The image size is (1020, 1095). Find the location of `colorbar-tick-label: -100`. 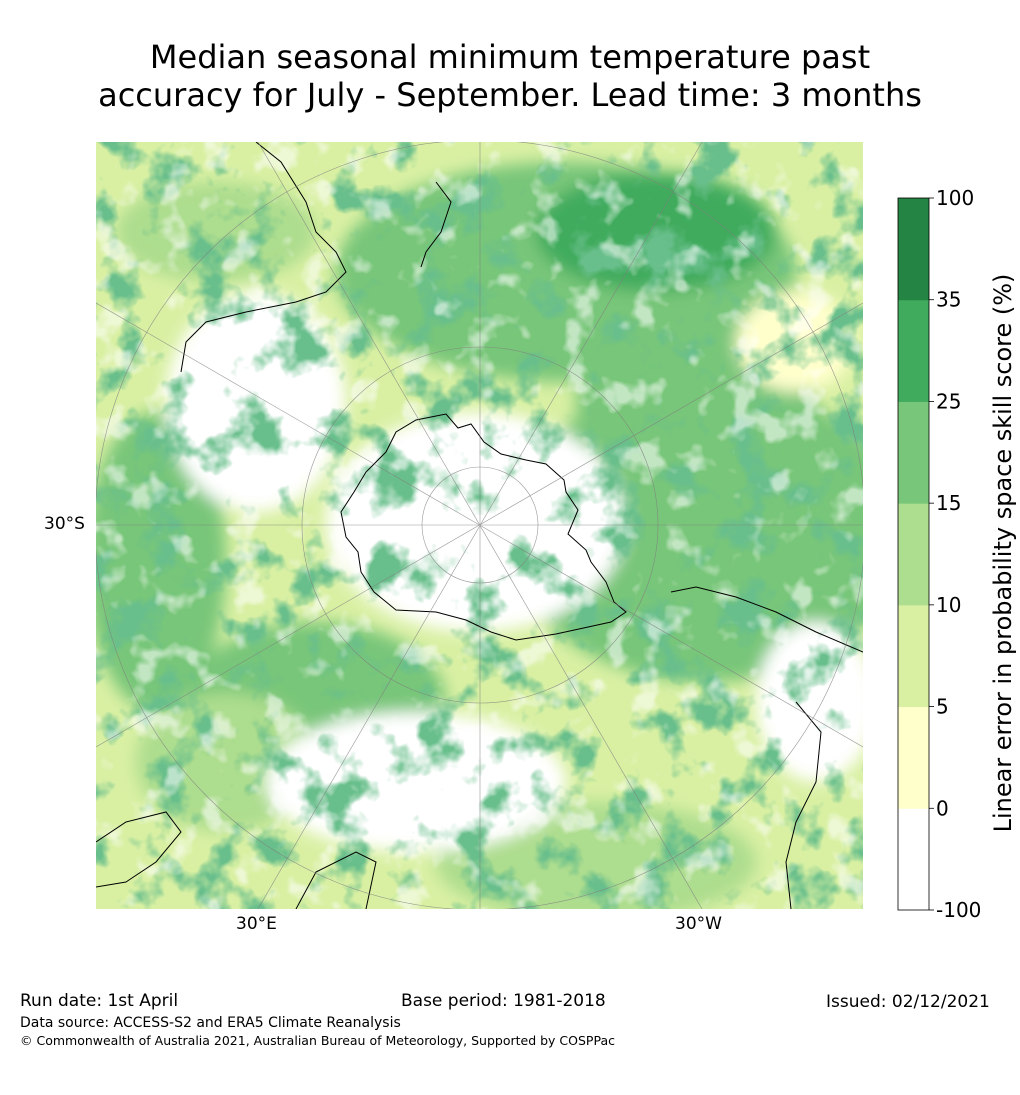

colorbar-tick-label: -100 is located at coordinates (958, 910).